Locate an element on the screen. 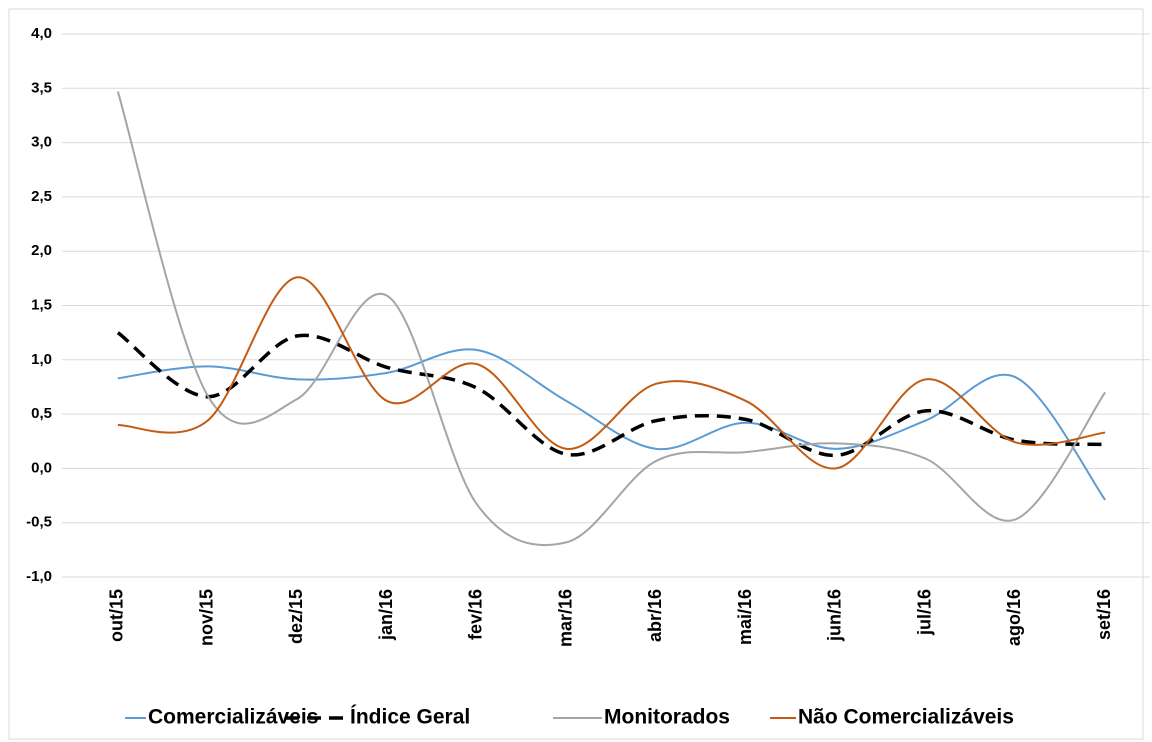 Image resolution: width=1152 pixels, height=742 pixels. y-tick-label: 1,0 is located at coordinates (41, 359).